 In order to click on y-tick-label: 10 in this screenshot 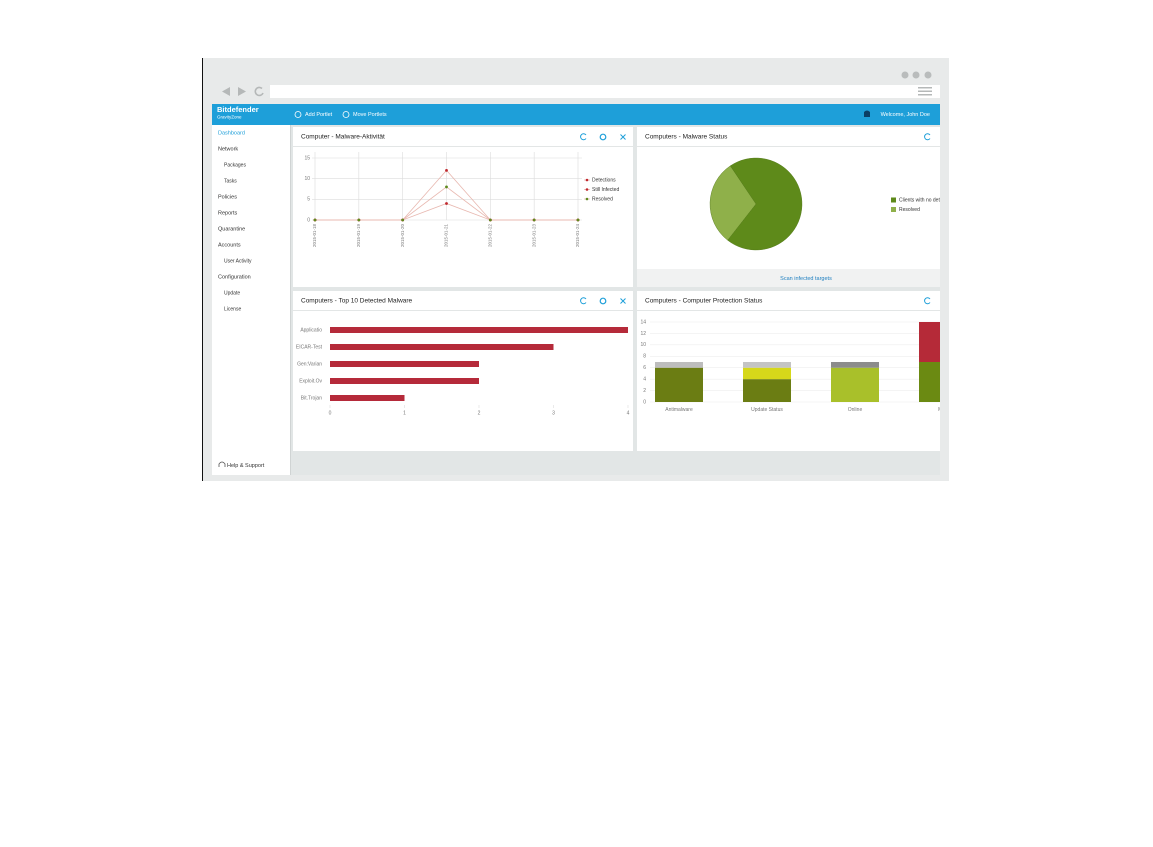, I will do `click(643, 345)`.